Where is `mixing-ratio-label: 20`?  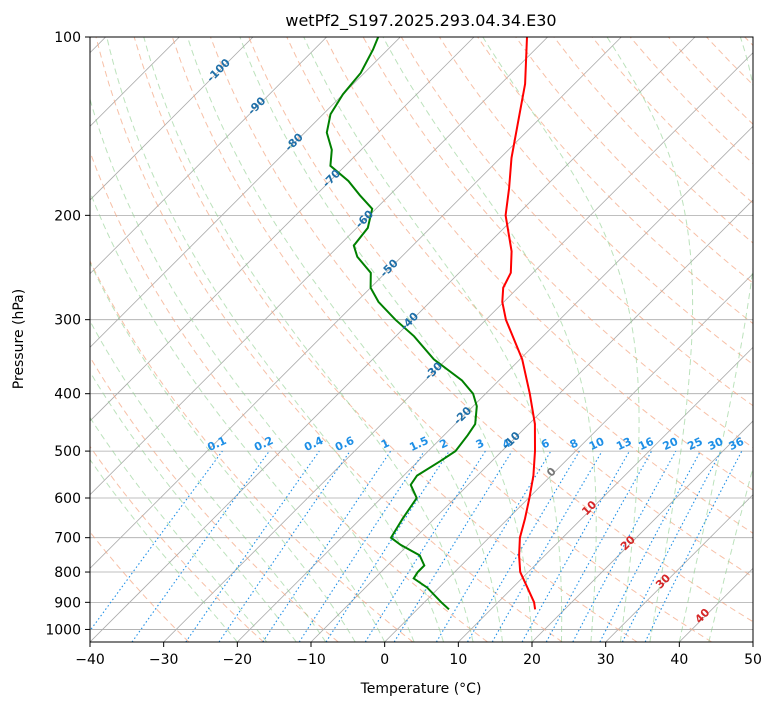
mixing-ratio-label: 20 is located at coordinates (671, 444).